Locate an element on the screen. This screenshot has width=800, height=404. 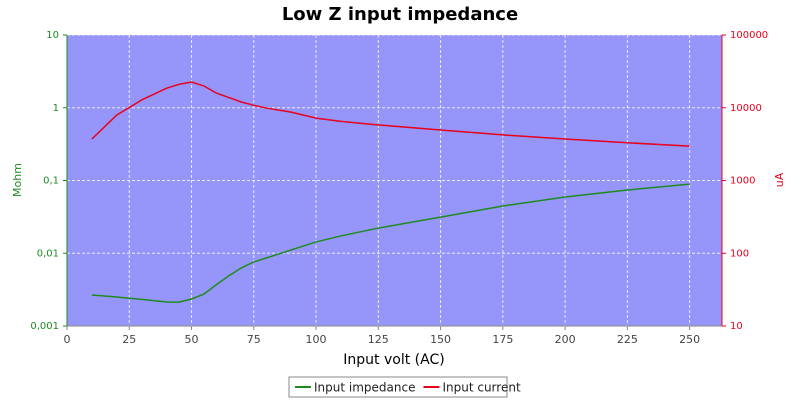
x-tick-label: 200 is located at coordinates (565, 339).